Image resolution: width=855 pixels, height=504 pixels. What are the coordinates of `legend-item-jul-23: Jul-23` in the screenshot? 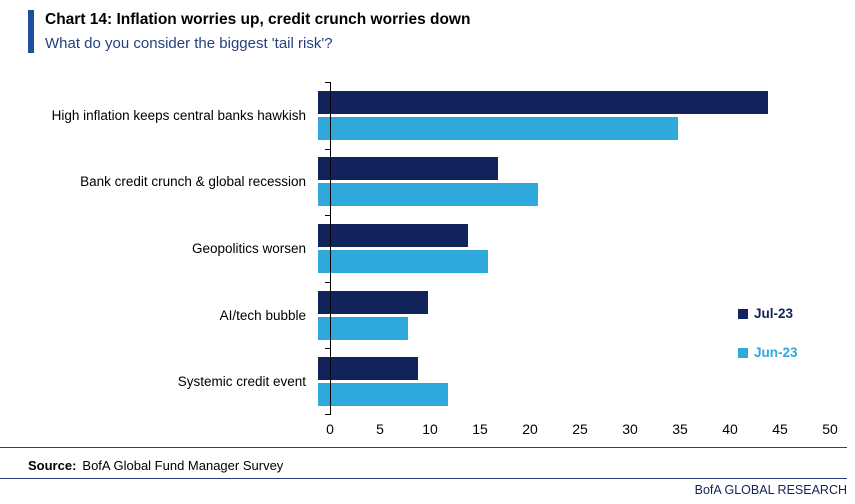 It's located at (768, 313).